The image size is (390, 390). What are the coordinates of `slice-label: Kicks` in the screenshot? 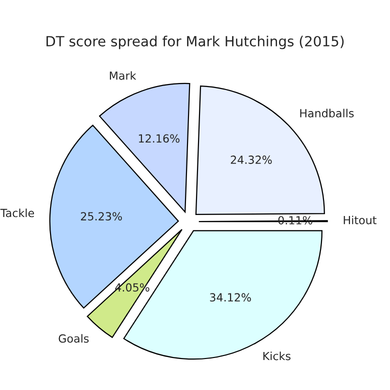 It's located at (276, 356).